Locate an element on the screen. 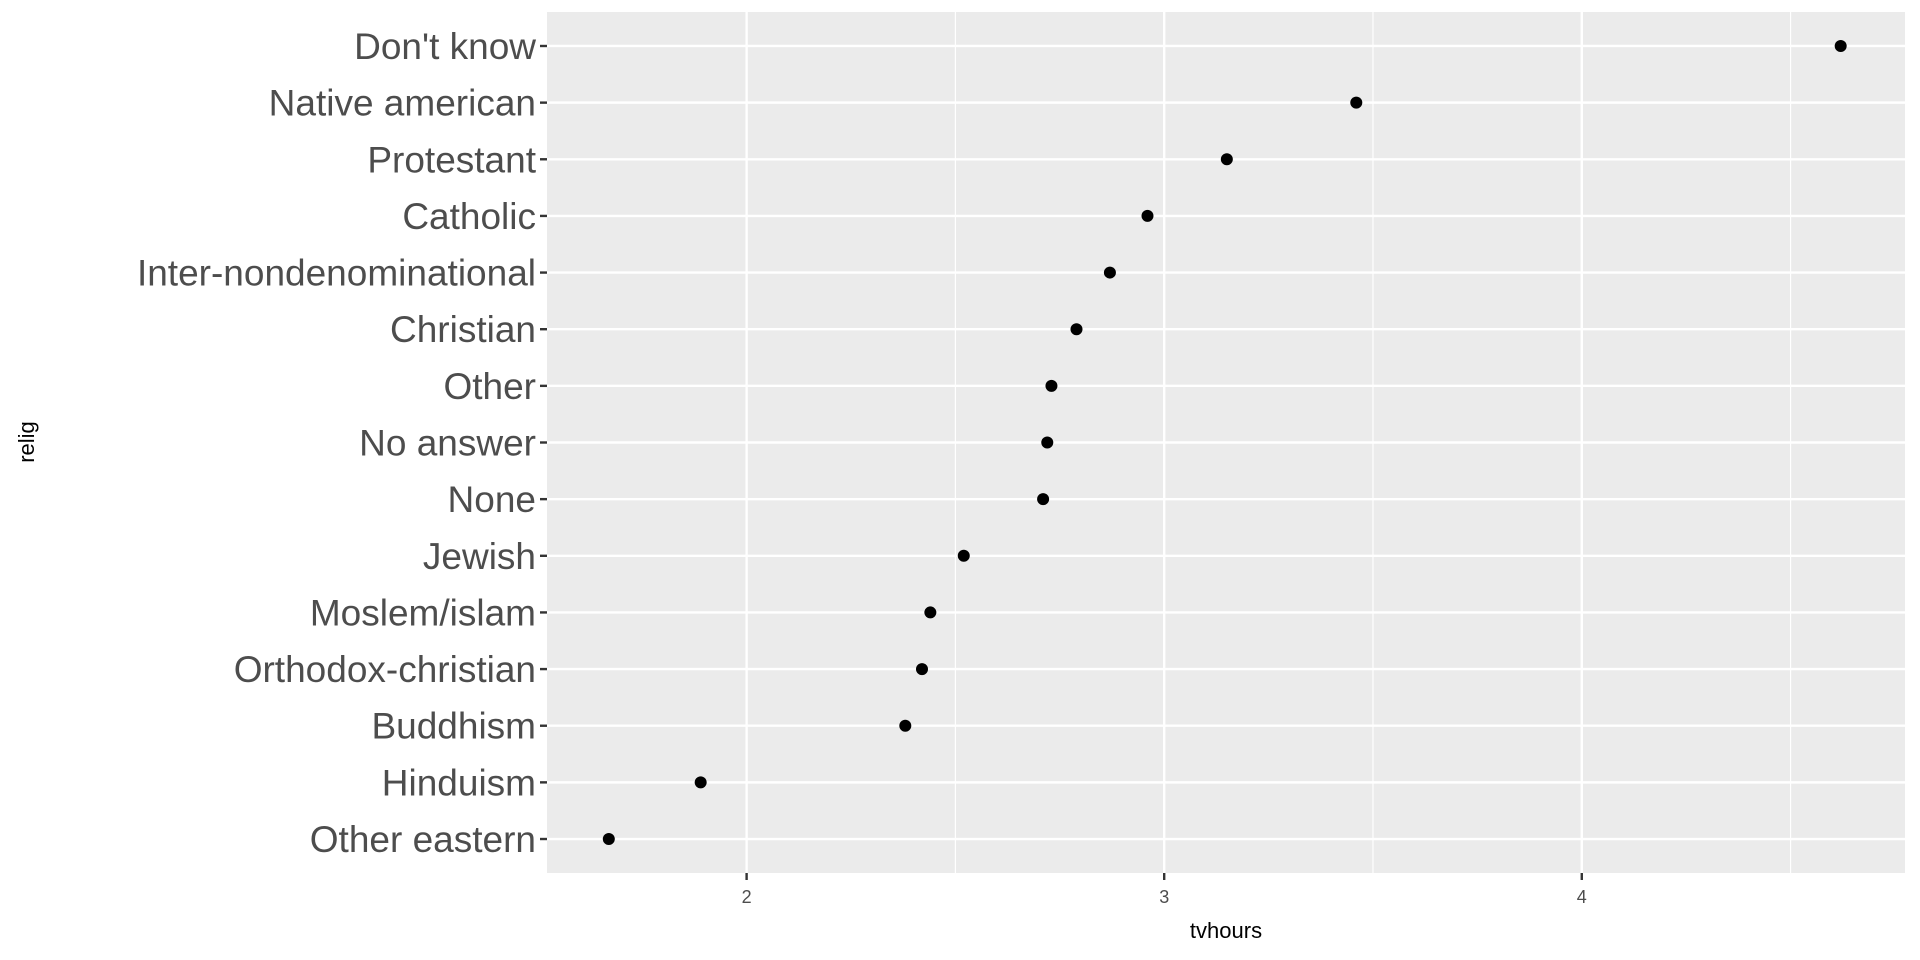 This screenshot has width=1920, height=960. y-tick-label: None is located at coordinates (492, 499).